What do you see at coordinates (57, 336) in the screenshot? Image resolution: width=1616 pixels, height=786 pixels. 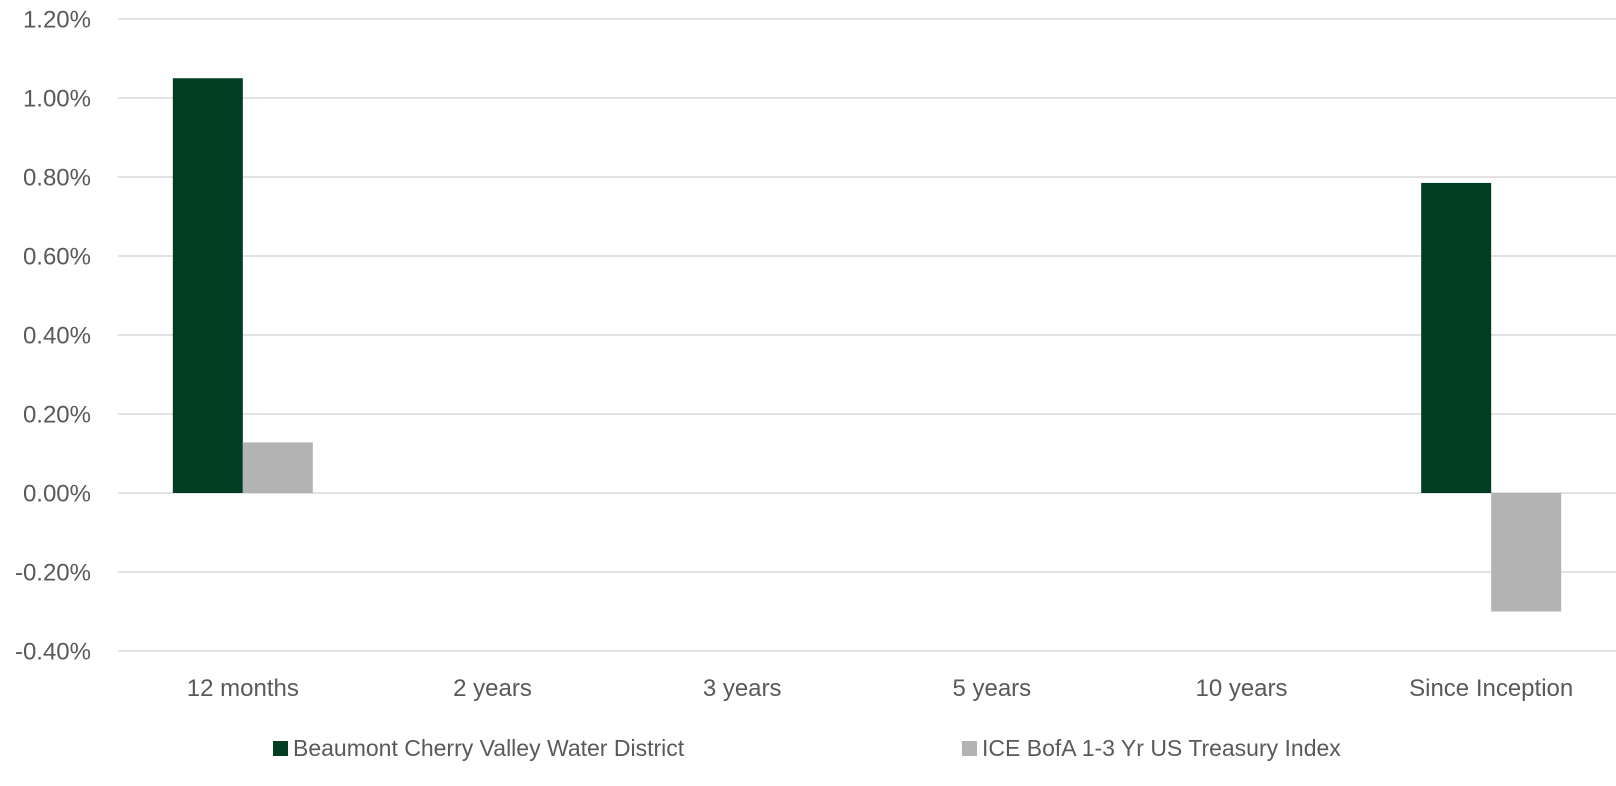 I see `y-tick-label: 0.40%` at bounding box center [57, 336].